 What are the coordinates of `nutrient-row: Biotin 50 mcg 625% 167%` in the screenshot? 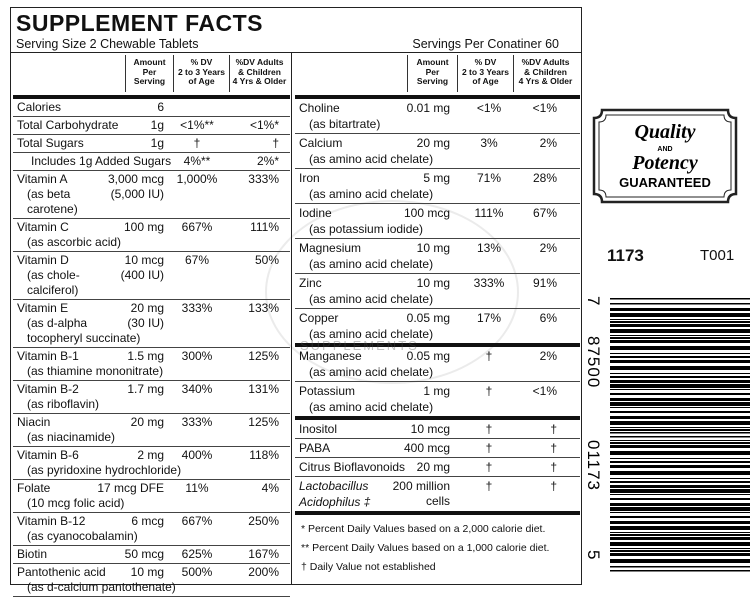 It's located at (151, 555).